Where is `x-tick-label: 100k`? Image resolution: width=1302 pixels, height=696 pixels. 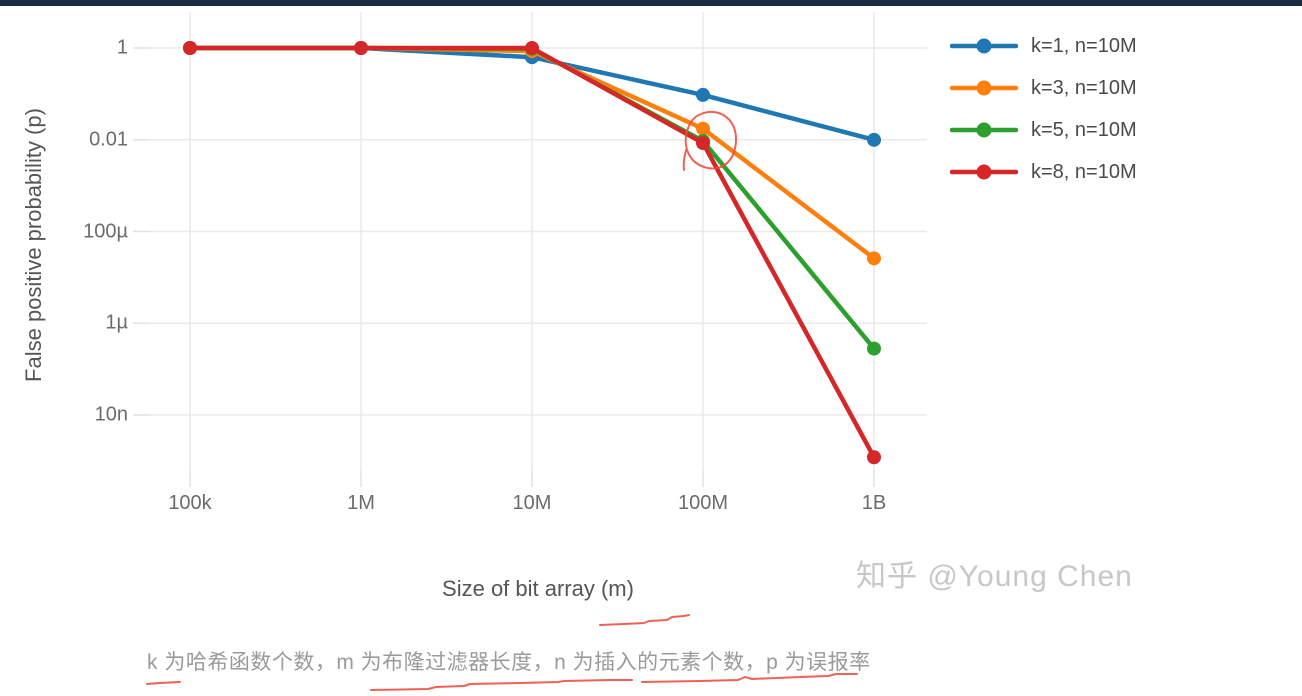
x-tick-label: 100k is located at coordinates (190, 503).